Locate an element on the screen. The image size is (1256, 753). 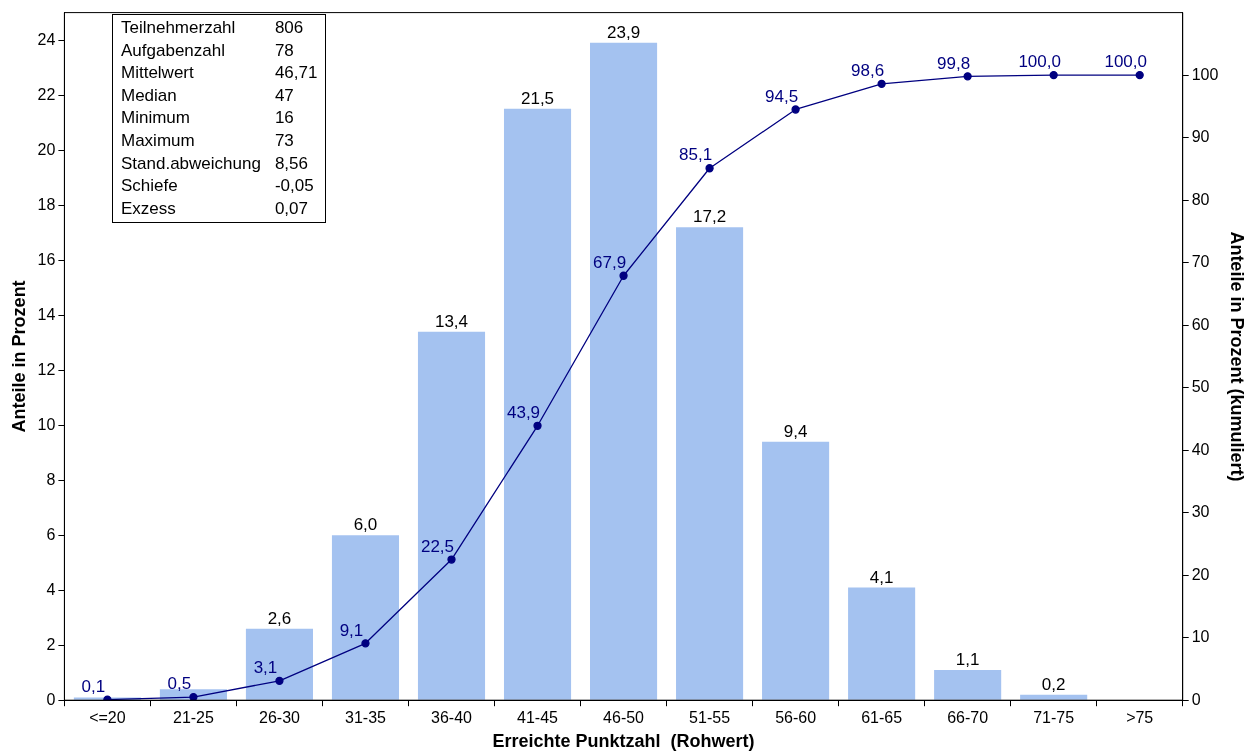
x-tick-label: 71-75 is located at coordinates (1054, 718).